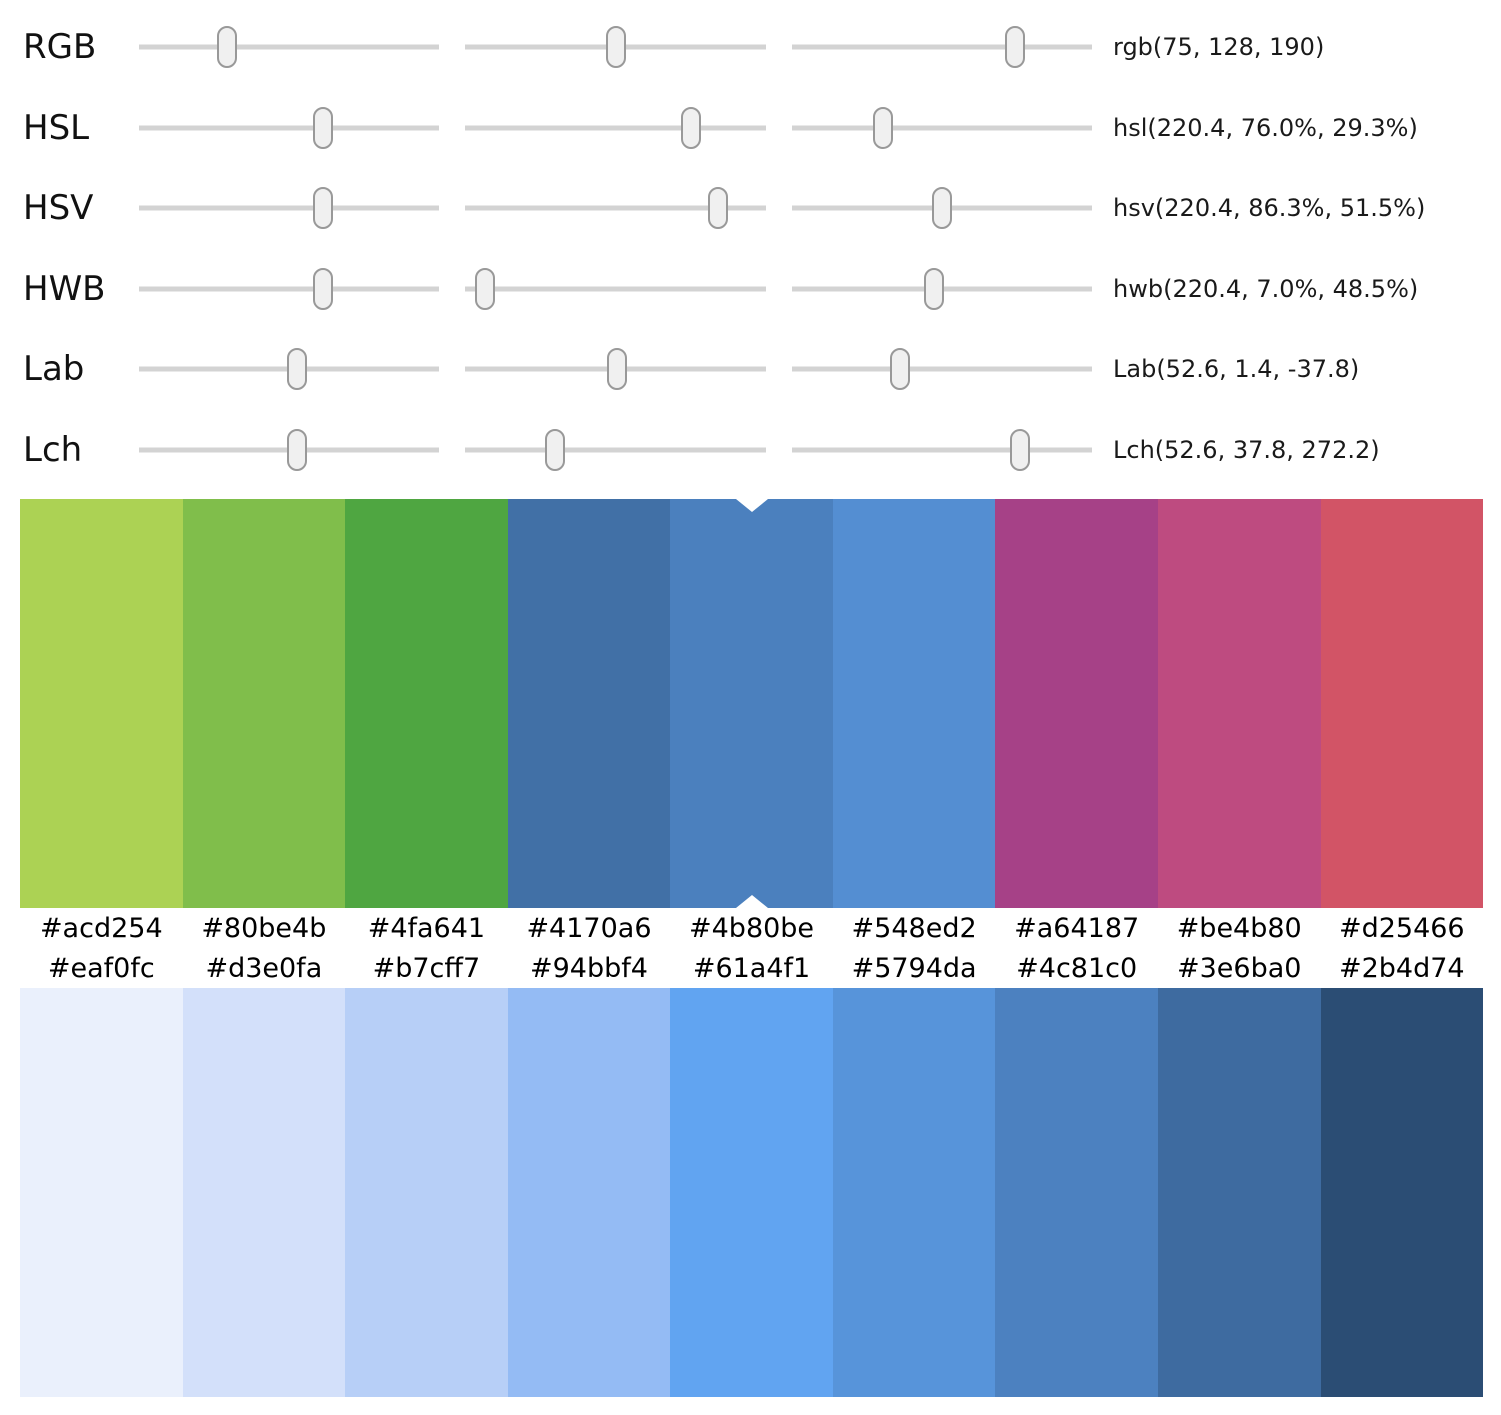 The image size is (1501, 1415). Describe the element at coordinates (1265, 127) in the screenshot. I see `hsl-value-text: hsl(220.4, 76.0%, 29.3%)` at that location.